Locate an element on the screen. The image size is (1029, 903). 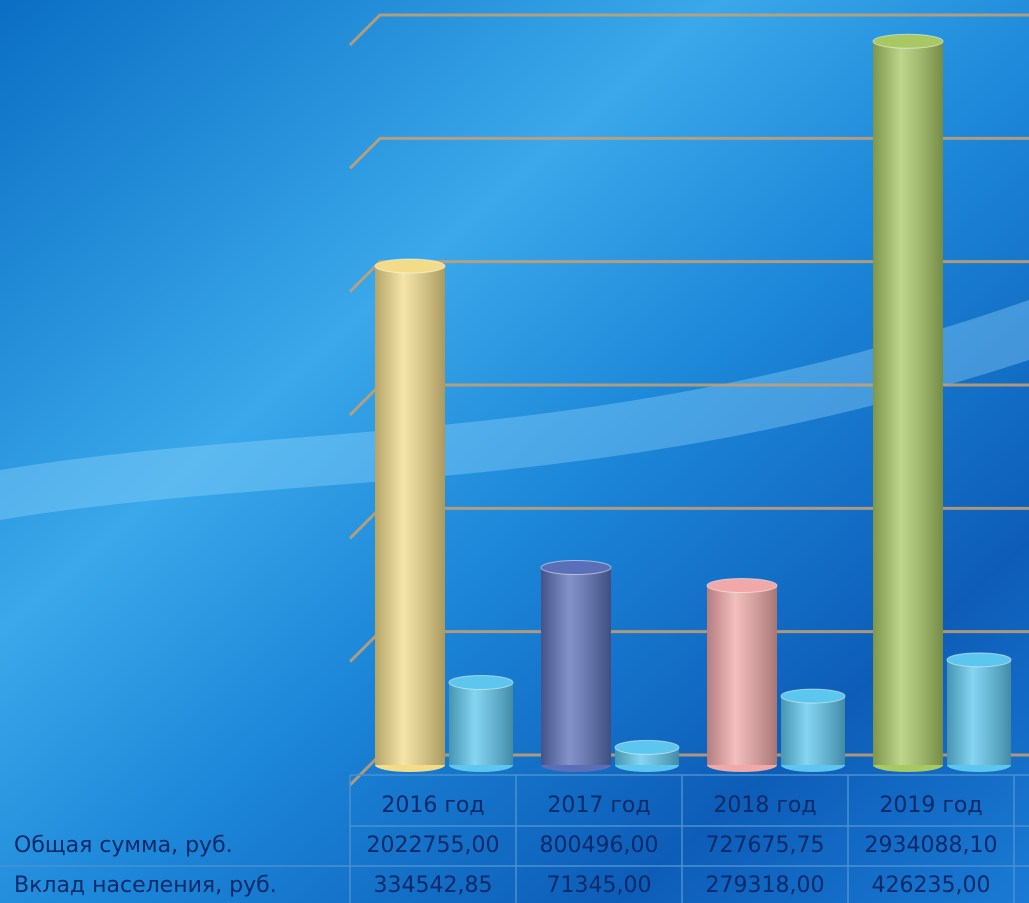
table-lines is located at coordinates (514, 838).